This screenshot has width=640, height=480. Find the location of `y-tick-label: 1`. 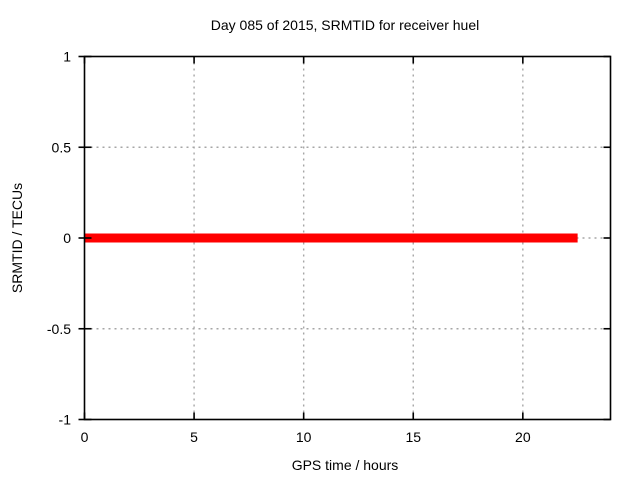

y-tick-label: 1 is located at coordinates (67, 57).